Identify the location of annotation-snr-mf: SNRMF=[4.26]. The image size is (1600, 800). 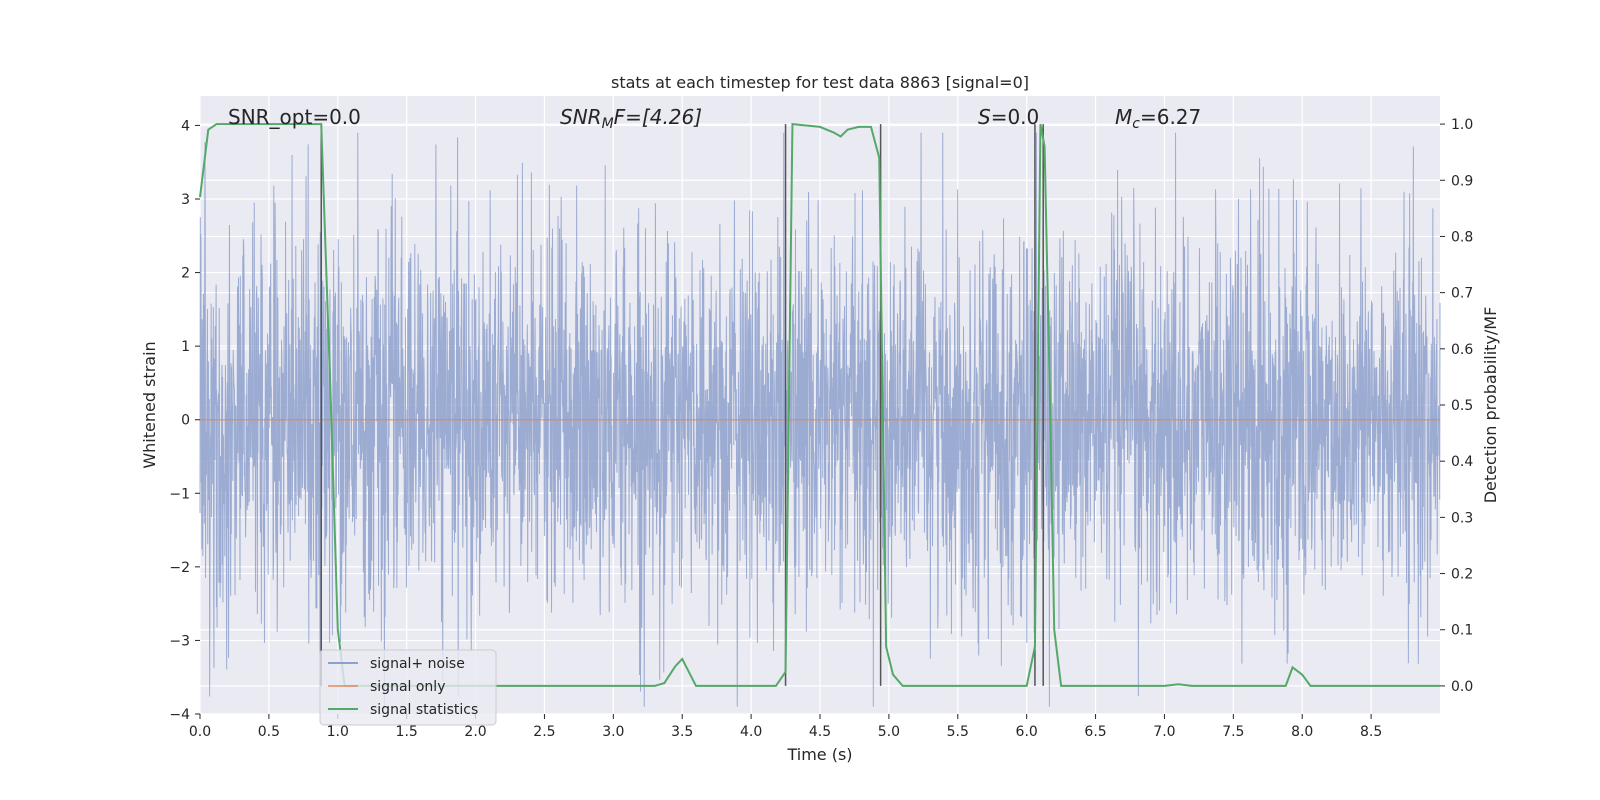
(631, 118).